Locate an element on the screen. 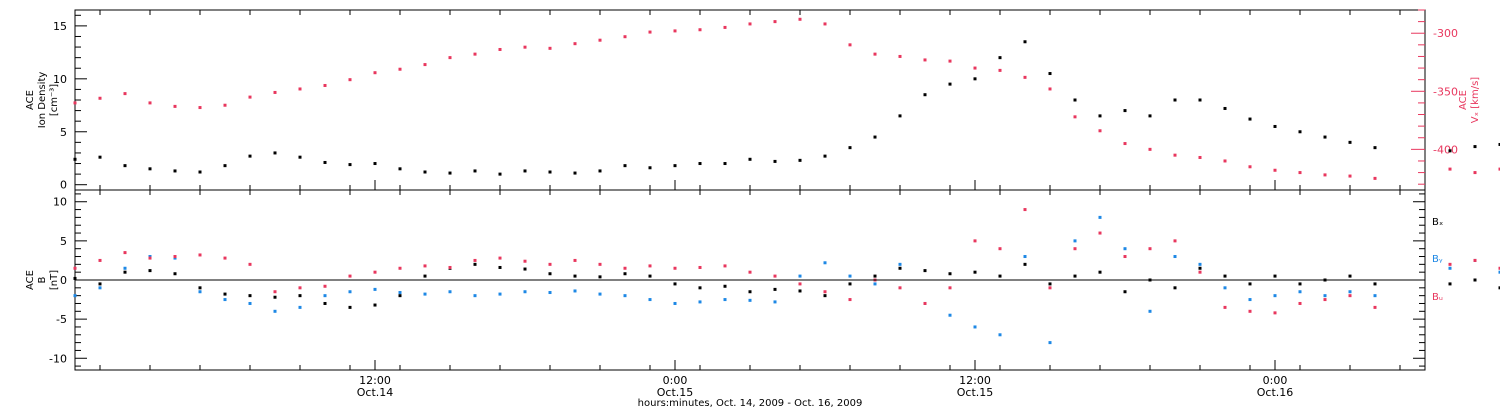 The height and width of the screenshot is (410, 1500). top-y2label-line2: Vₓ [km/s] is located at coordinates (1475, 100).